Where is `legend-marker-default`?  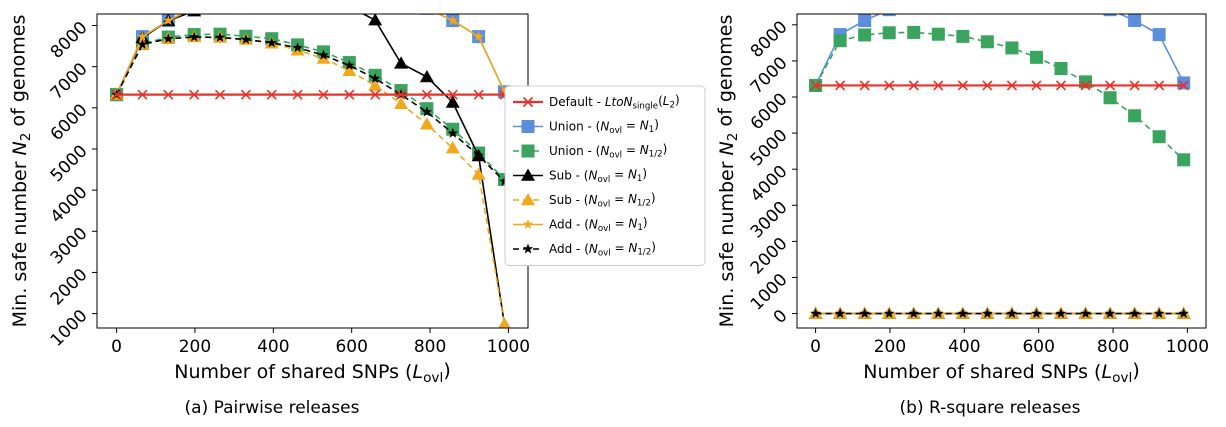 legend-marker-default is located at coordinates (528, 102).